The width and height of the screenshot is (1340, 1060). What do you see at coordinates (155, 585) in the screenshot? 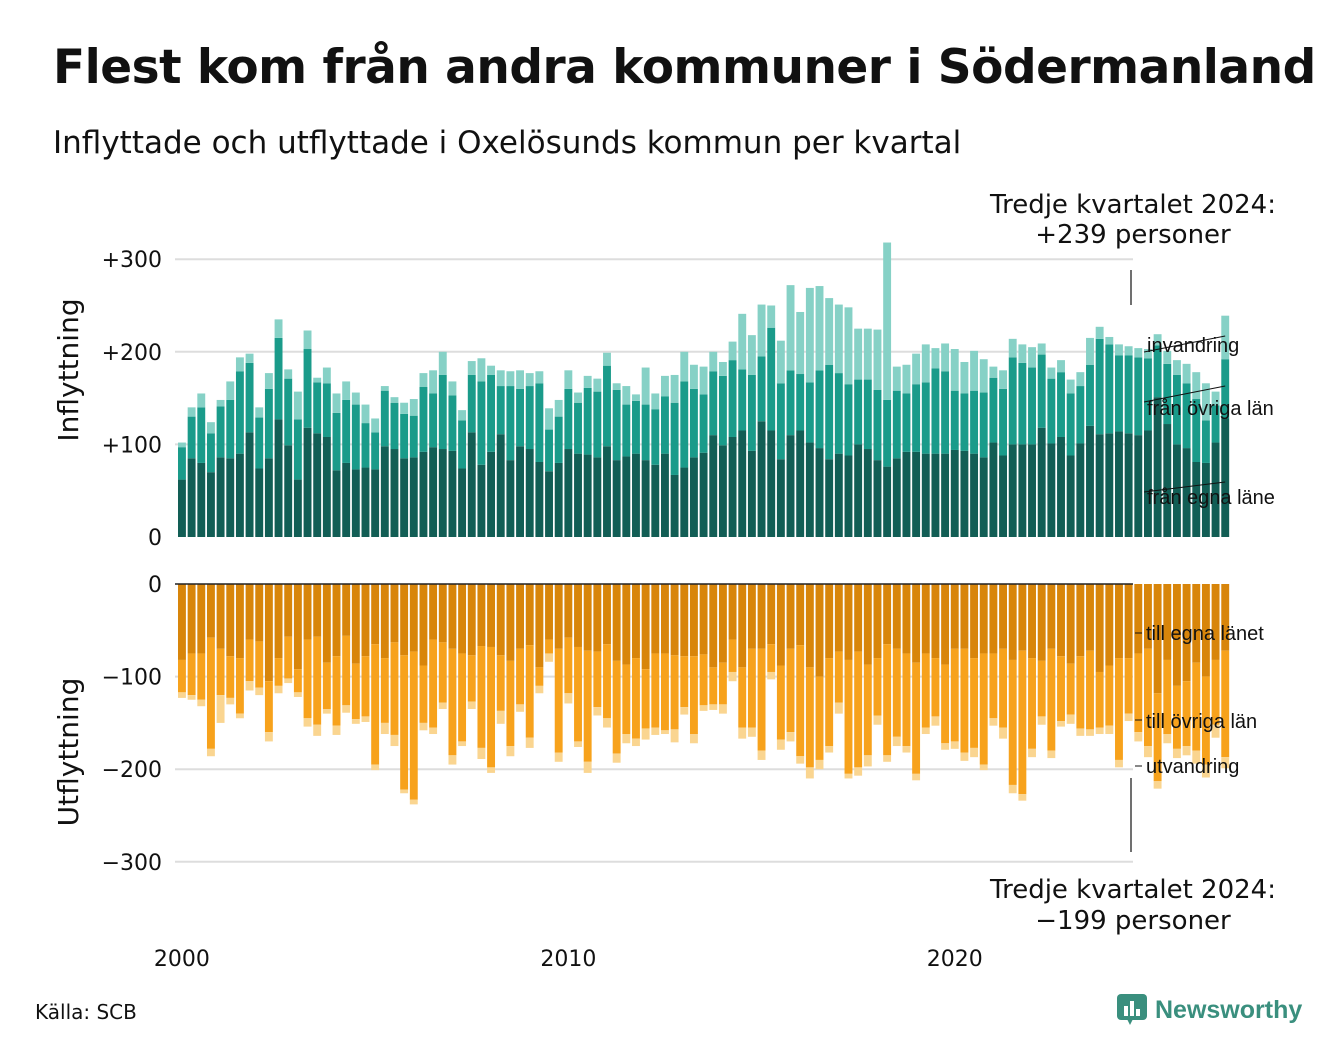
I see `y-tick-label: 0` at bounding box center [155, 585].